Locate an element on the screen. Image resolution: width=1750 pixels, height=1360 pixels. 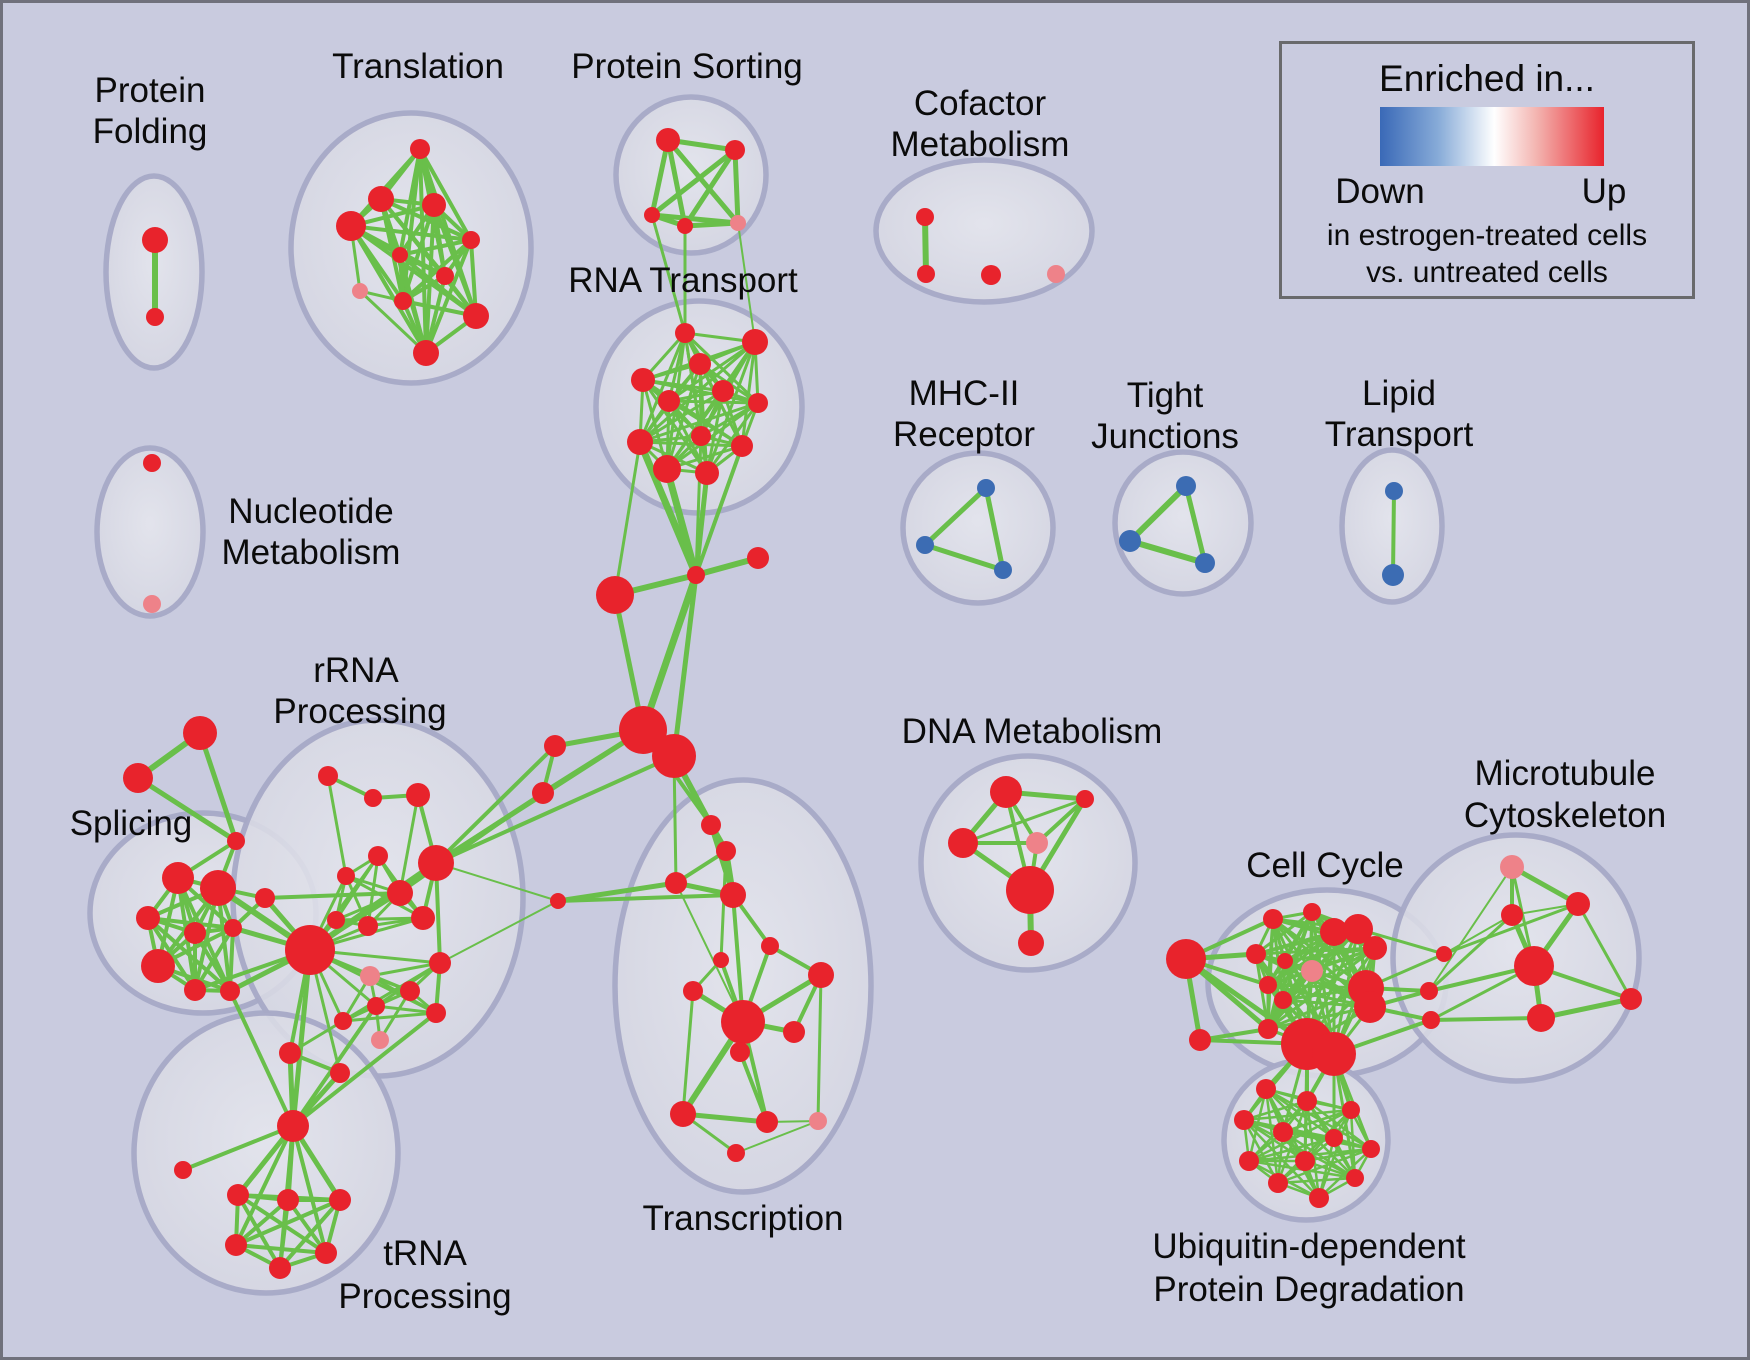
cluster-label-rrna-processing-1: Processing is located at coordinates (359, 711).